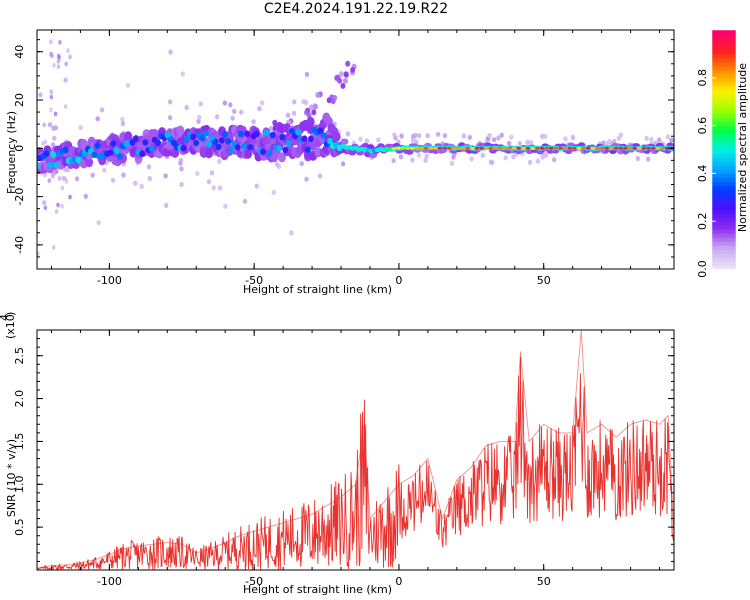  Describe the element at coordinates (702, 221) in the screenshot. I see `colorbar-tick-label: 0.2` at that location.